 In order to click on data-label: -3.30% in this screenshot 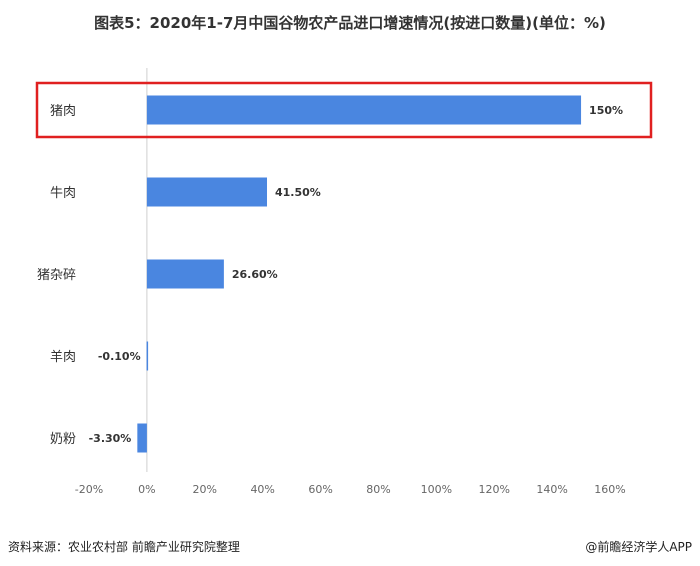, I will do `click(110, 438)`.